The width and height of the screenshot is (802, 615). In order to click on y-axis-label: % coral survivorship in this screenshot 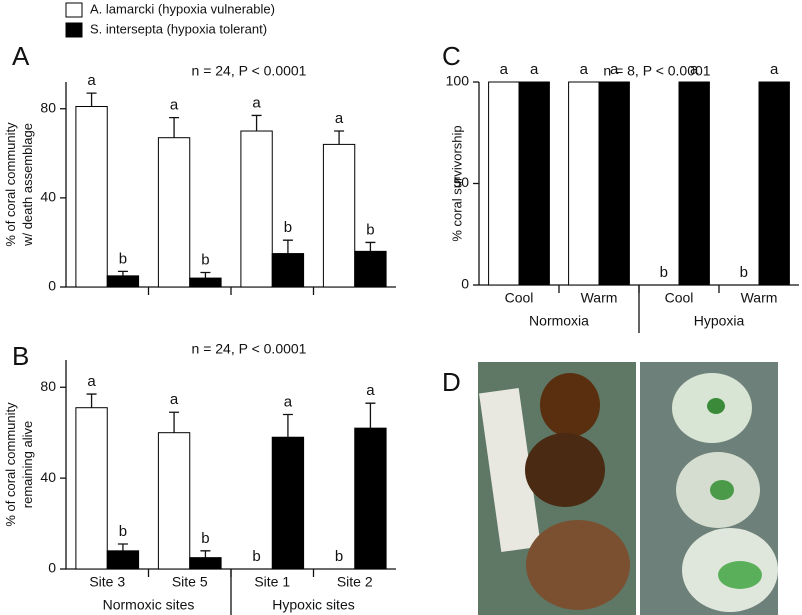, I will do `click(456, 183)`.